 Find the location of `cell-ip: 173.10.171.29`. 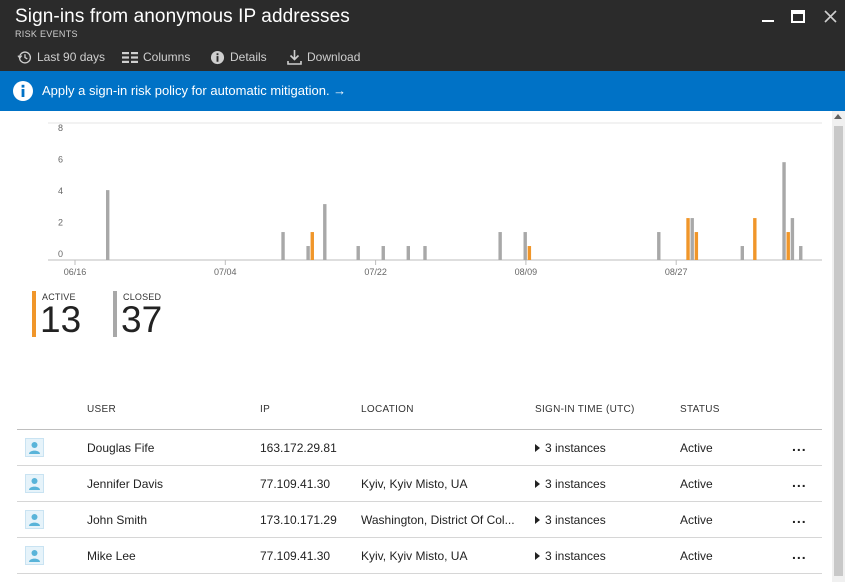

cell-ip: 173.10.171.29 is located at coordinates (298, 520).